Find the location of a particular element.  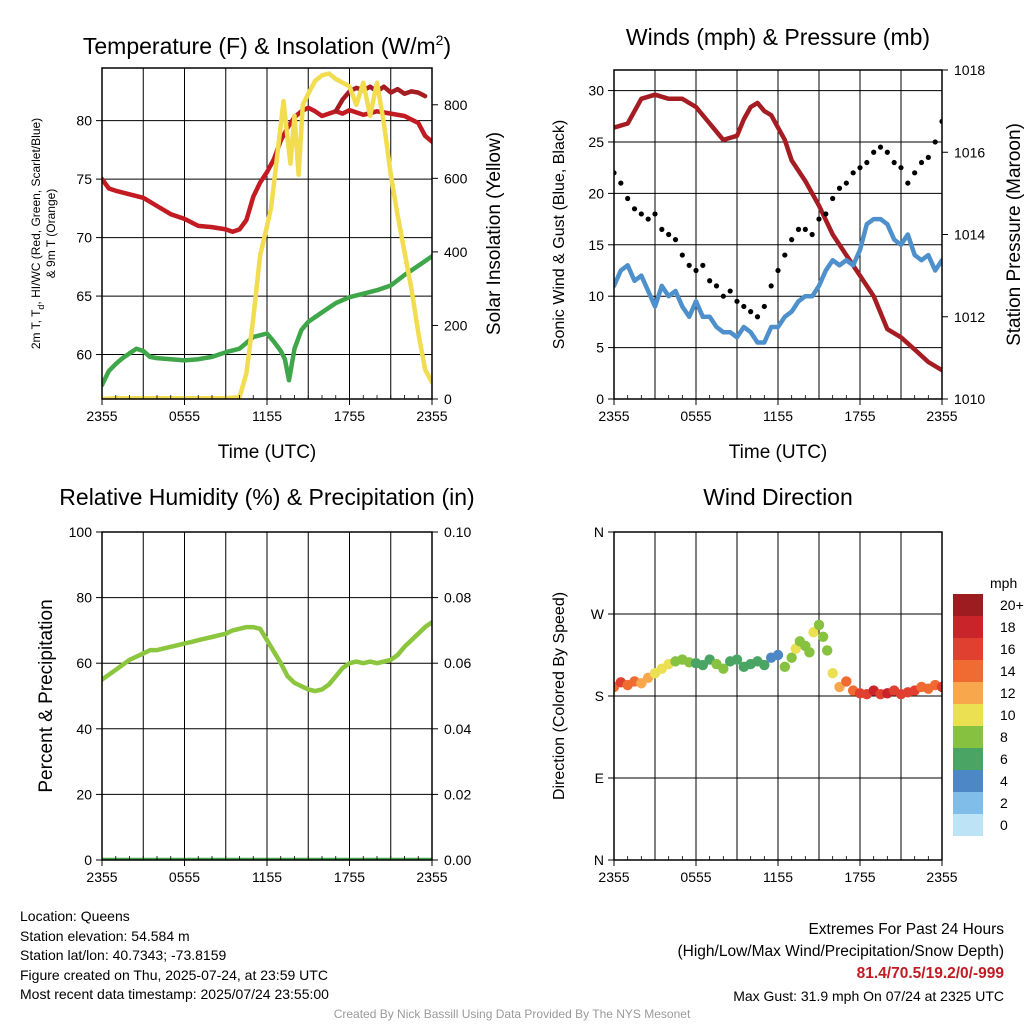

extremes-values: 81.4/70.5/19.2/0/-999 is located at coordinates (930, 973).